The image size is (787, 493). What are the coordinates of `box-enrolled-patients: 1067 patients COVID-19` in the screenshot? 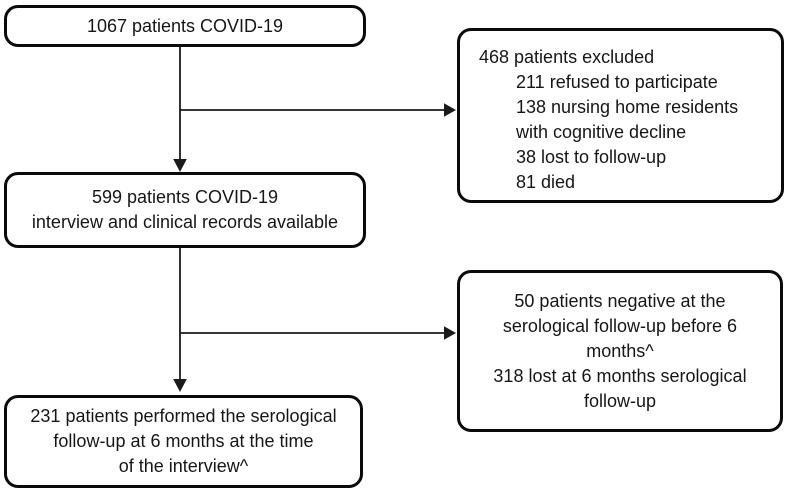 It's located at (185, 26).